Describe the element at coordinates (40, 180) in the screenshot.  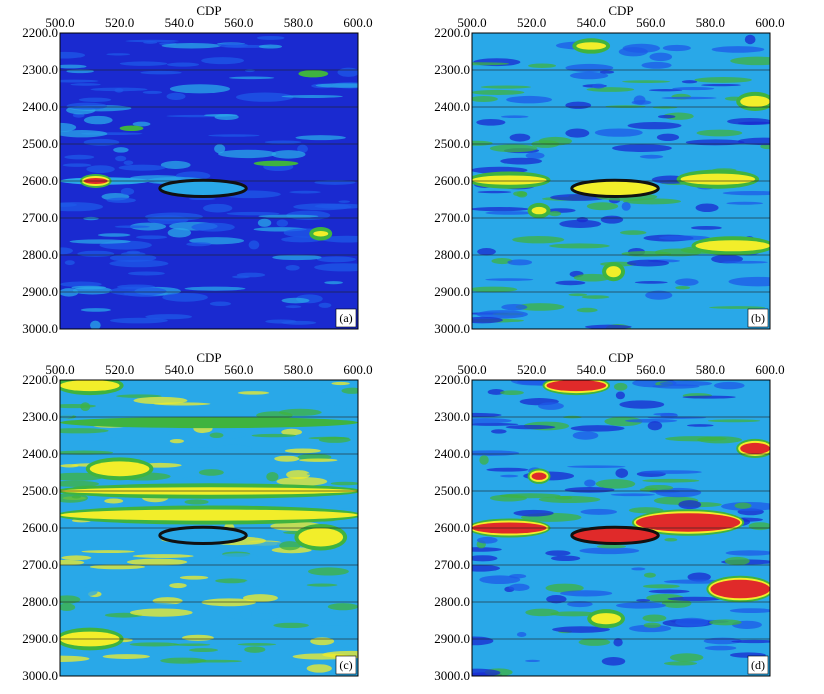
I see `y-tick-label: 2600.0` at that location.